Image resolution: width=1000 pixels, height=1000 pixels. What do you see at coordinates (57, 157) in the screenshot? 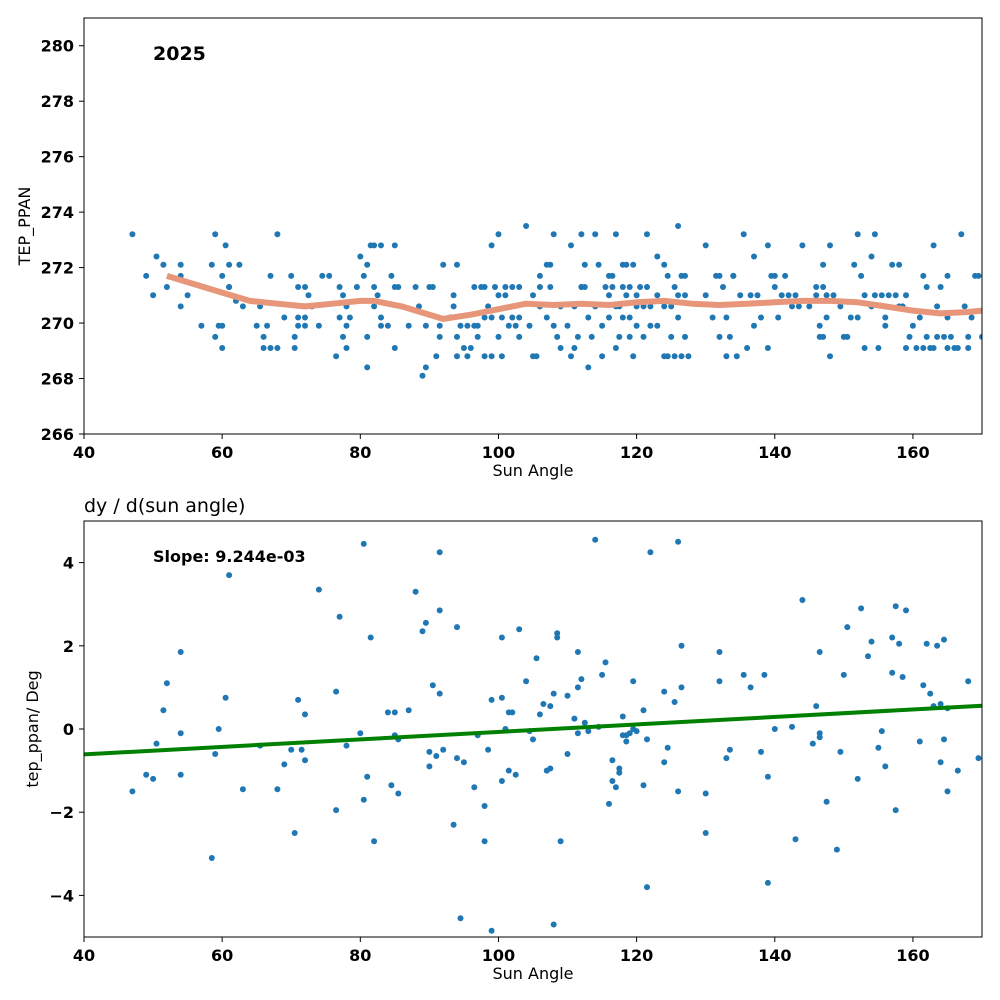
I see `top-y-tick-label: 276` at bounding box center [57, 157].